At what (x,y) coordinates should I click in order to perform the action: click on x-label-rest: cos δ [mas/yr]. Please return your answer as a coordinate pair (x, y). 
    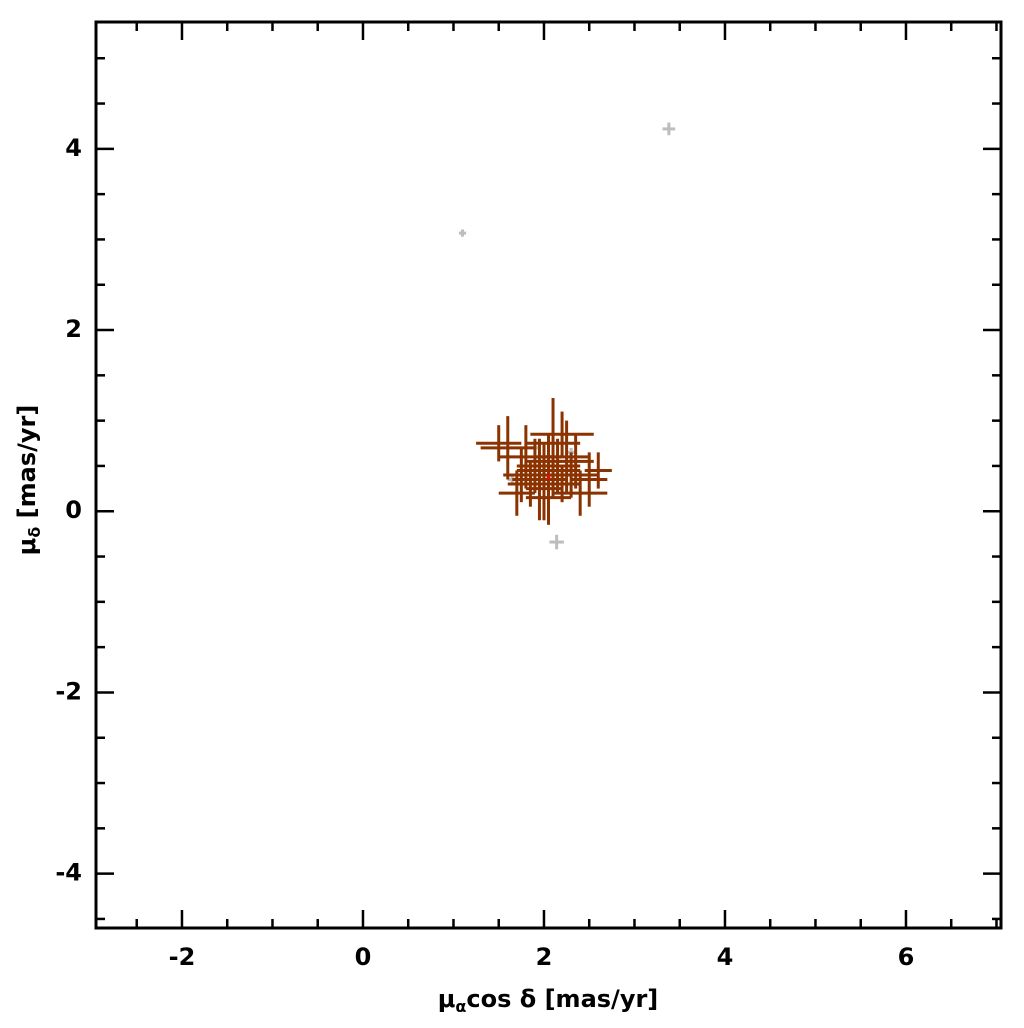
    Looking at the image, I should click on (562, 999).